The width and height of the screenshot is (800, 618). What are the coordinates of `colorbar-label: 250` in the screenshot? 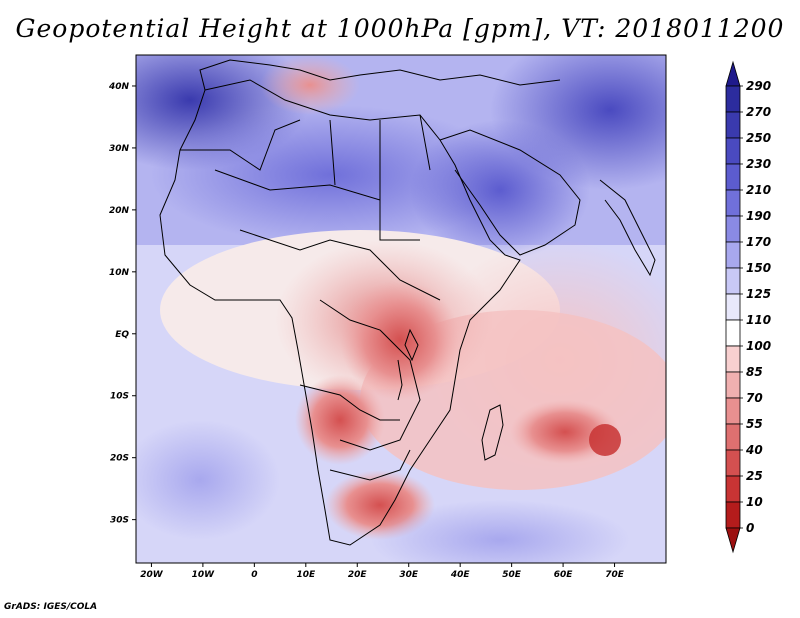 It's located at (758, 138).